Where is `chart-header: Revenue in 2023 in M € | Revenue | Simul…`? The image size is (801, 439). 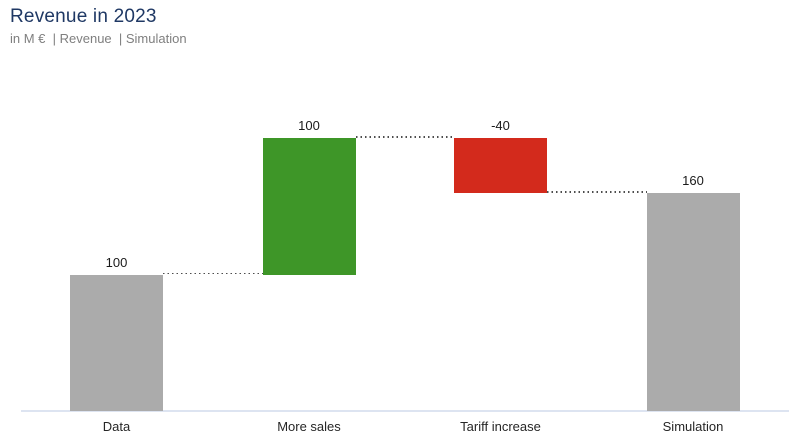 chart-header: Revenue in 2023 in M € | Revenue | Simul… is located at coordinates (98, 26).